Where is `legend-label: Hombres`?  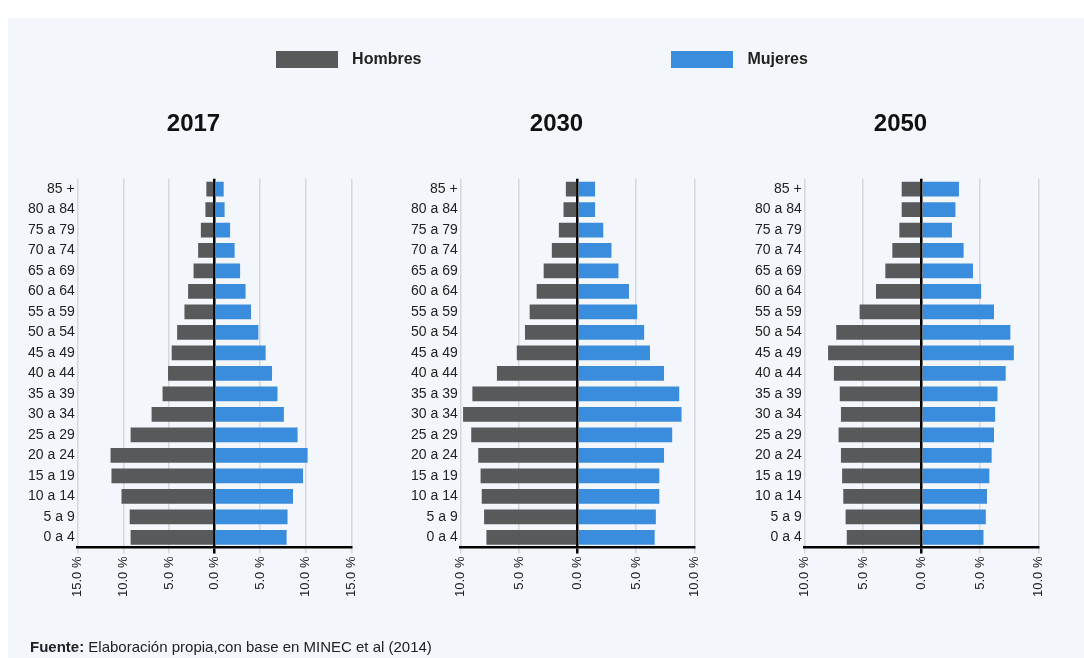
legend-label: Hombres is located at coordinates (387, 59).